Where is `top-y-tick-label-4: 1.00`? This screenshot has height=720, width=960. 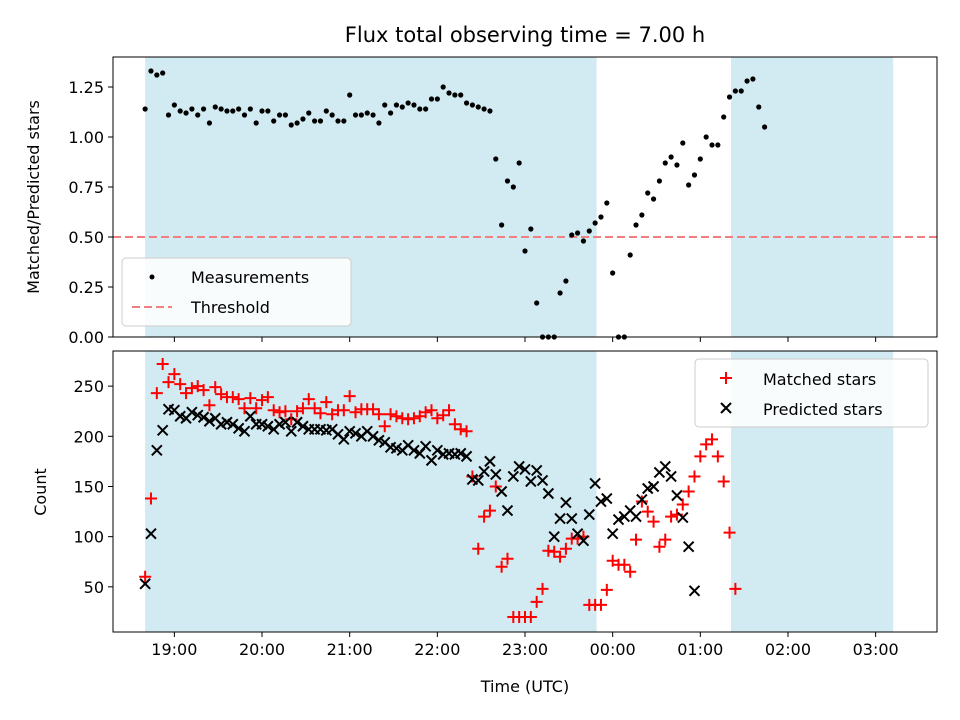
top-y-tick-label-4: 1.00 is located at coordinates (86, 137).